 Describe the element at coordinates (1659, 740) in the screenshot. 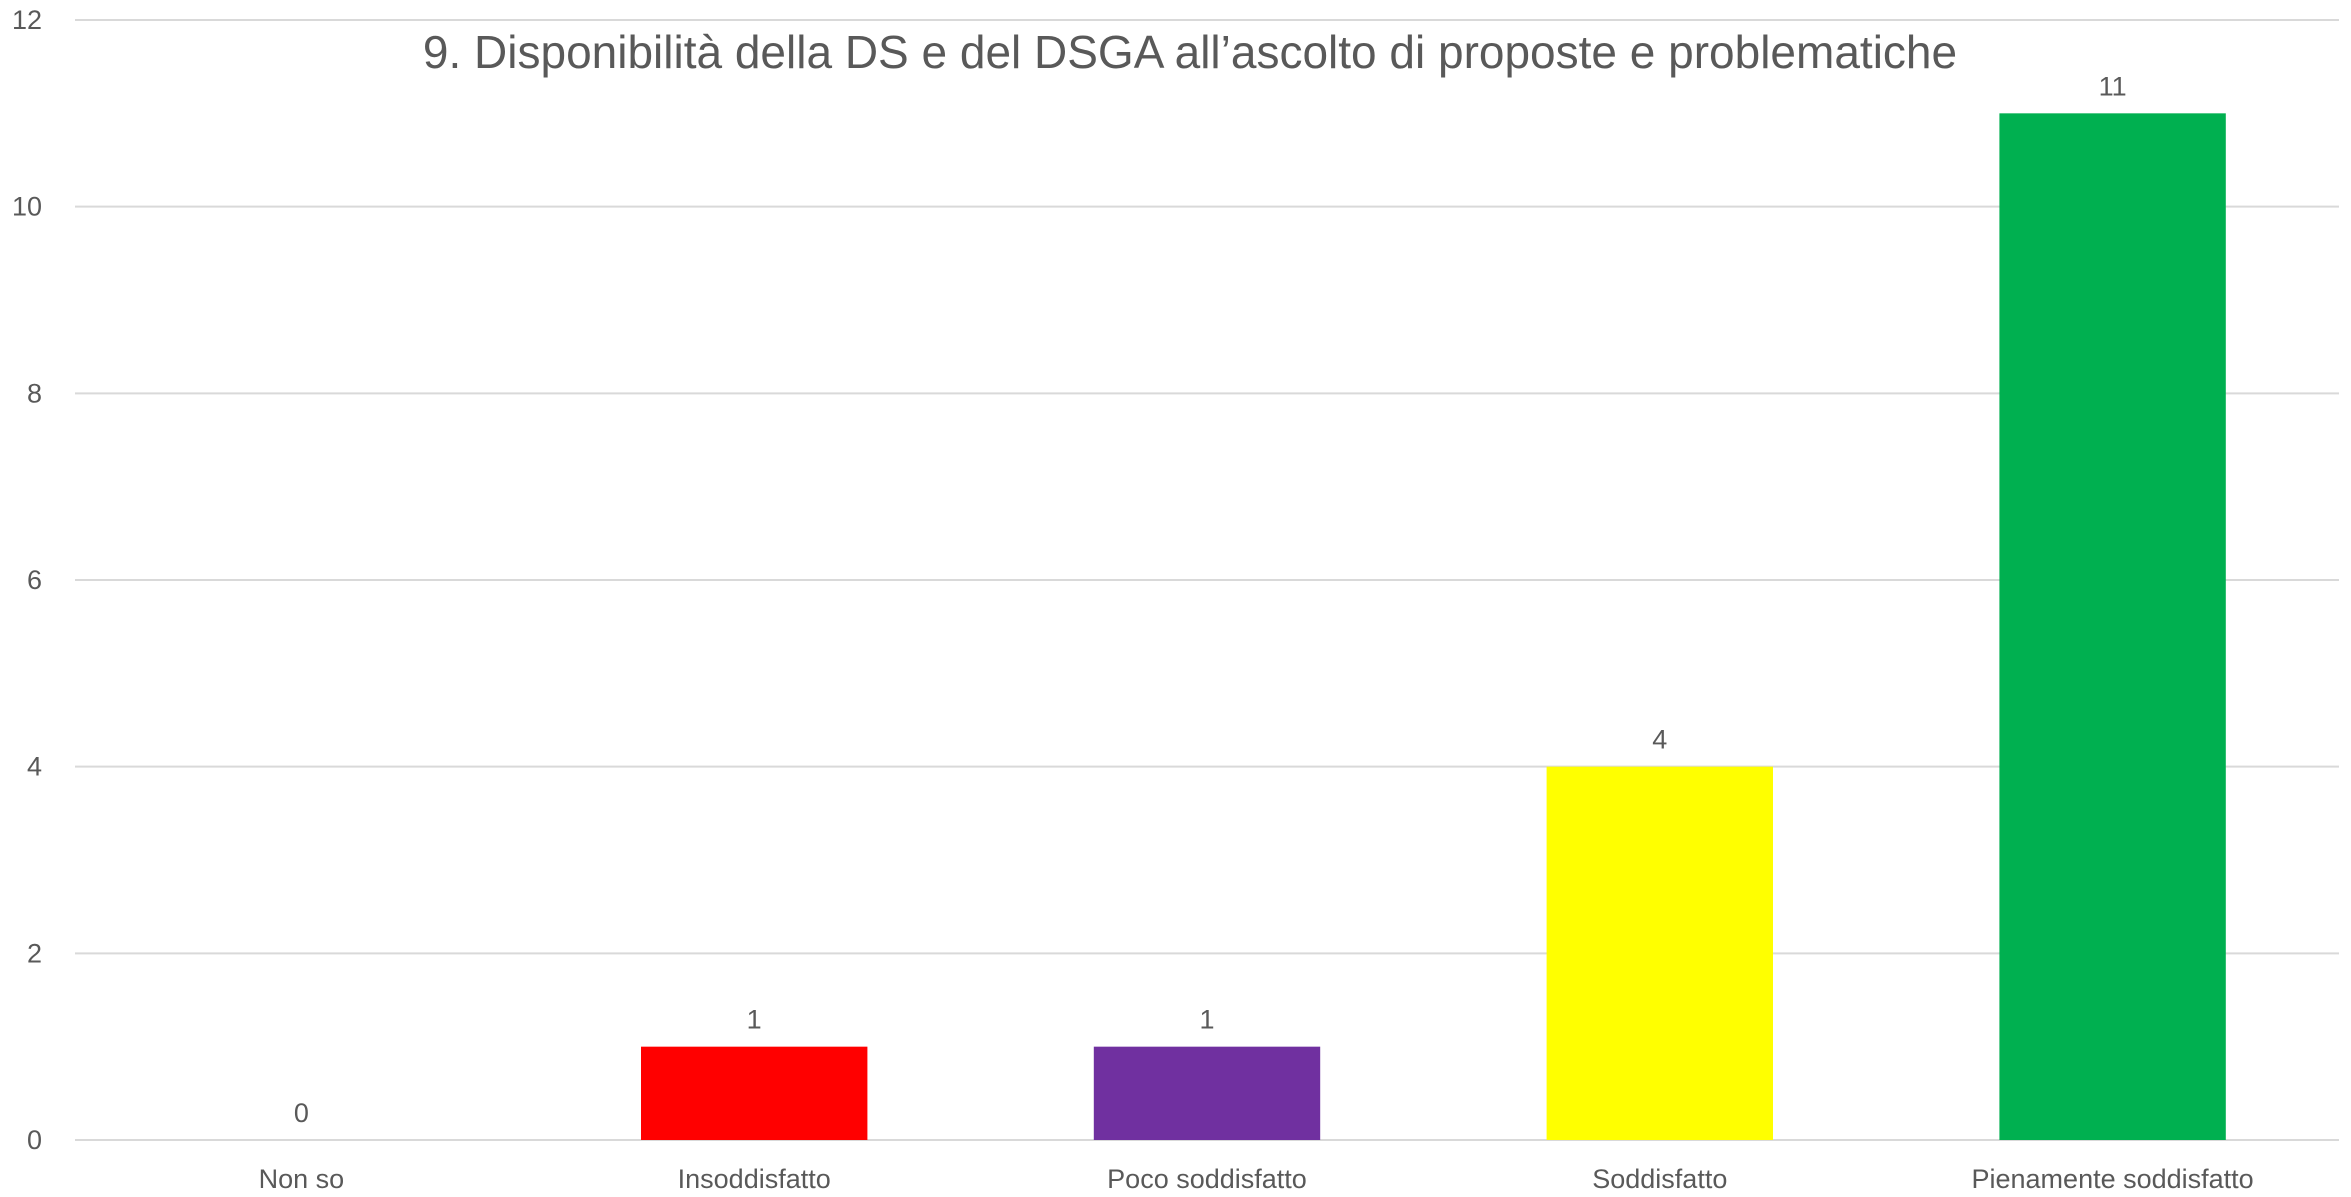

I see `data-label-soddisfatto: 4` at that location.